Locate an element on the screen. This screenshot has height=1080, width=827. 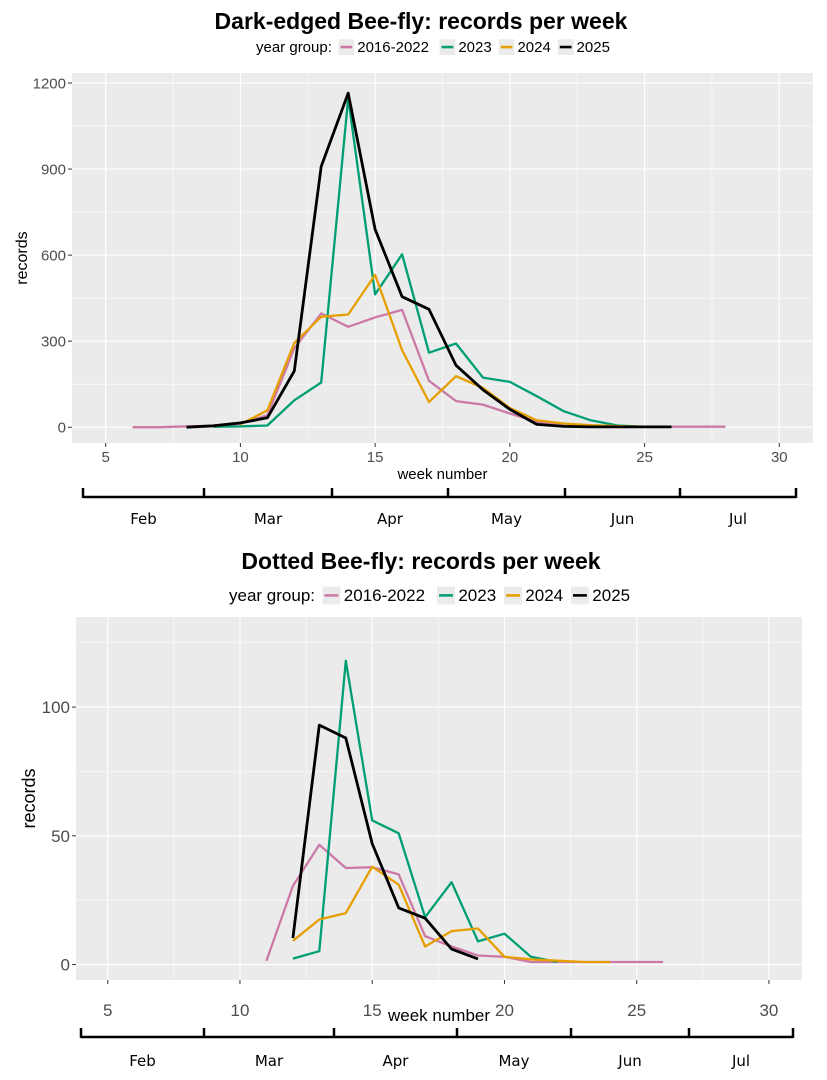
y-tick-label: 900 is located at coordinates (53, 169).